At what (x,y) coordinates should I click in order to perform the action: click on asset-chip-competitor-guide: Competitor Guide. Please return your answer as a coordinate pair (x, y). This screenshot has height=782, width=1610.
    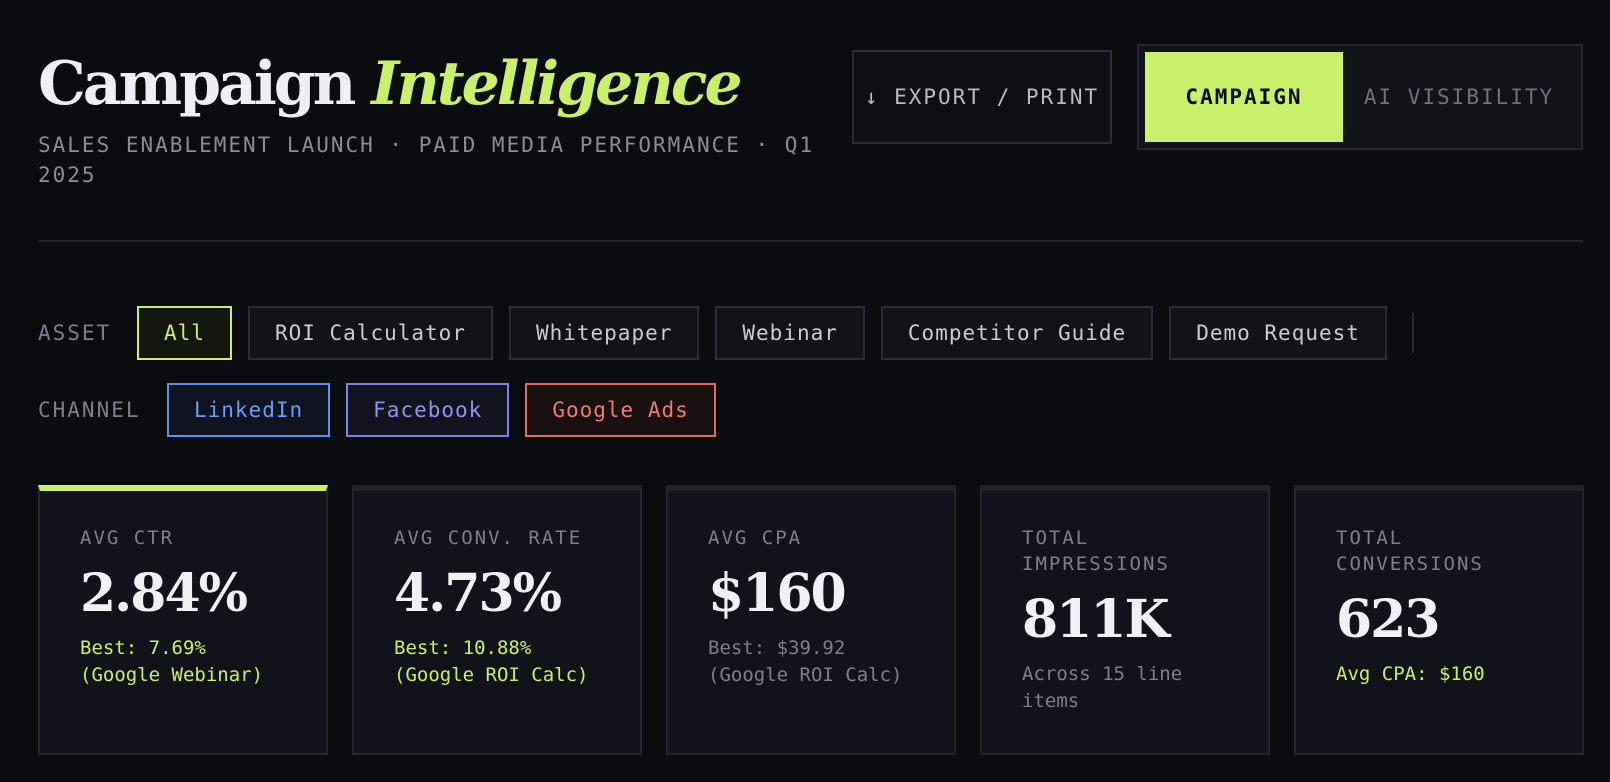
    Looking at the image, I should click on (1017, 333).